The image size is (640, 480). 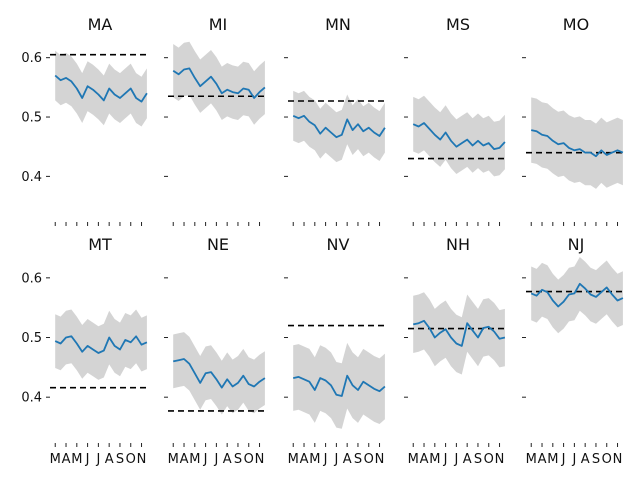 What do you see at coordinates (218, 24) in the screenshot?
I see `panel-title: MI` at bounding box center [218, 24].